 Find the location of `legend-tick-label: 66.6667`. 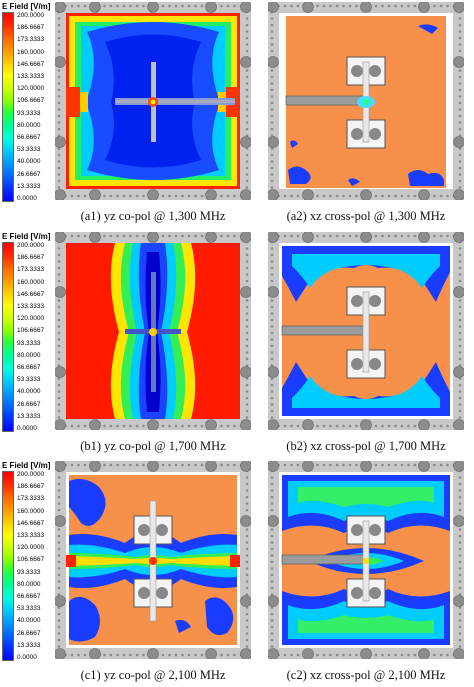

legend-tick-label: 66.6667 is located at coordinates (29, 137).